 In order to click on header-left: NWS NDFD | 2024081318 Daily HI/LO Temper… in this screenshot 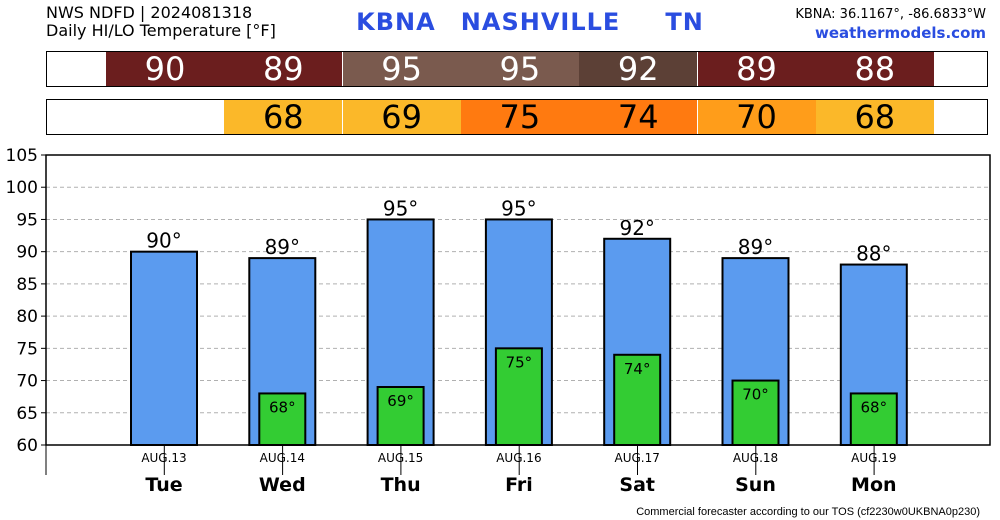, I will do `click(161, 22)`.